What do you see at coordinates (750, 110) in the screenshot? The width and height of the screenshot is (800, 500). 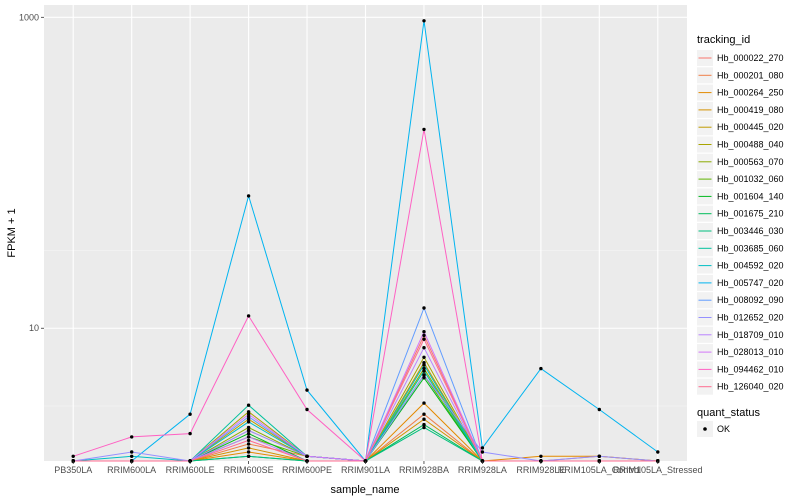 I see `legend-label: Hb_000419_080` at bounding box center [750, 110].